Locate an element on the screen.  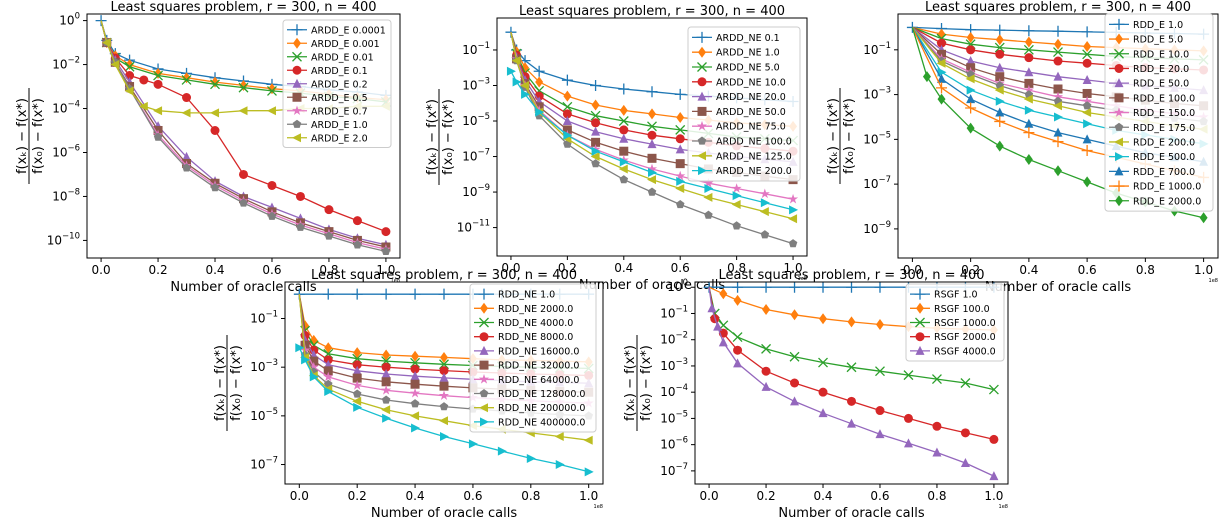
legend-label: RDD_E 50.0 is located at coordinates (1161, 84).